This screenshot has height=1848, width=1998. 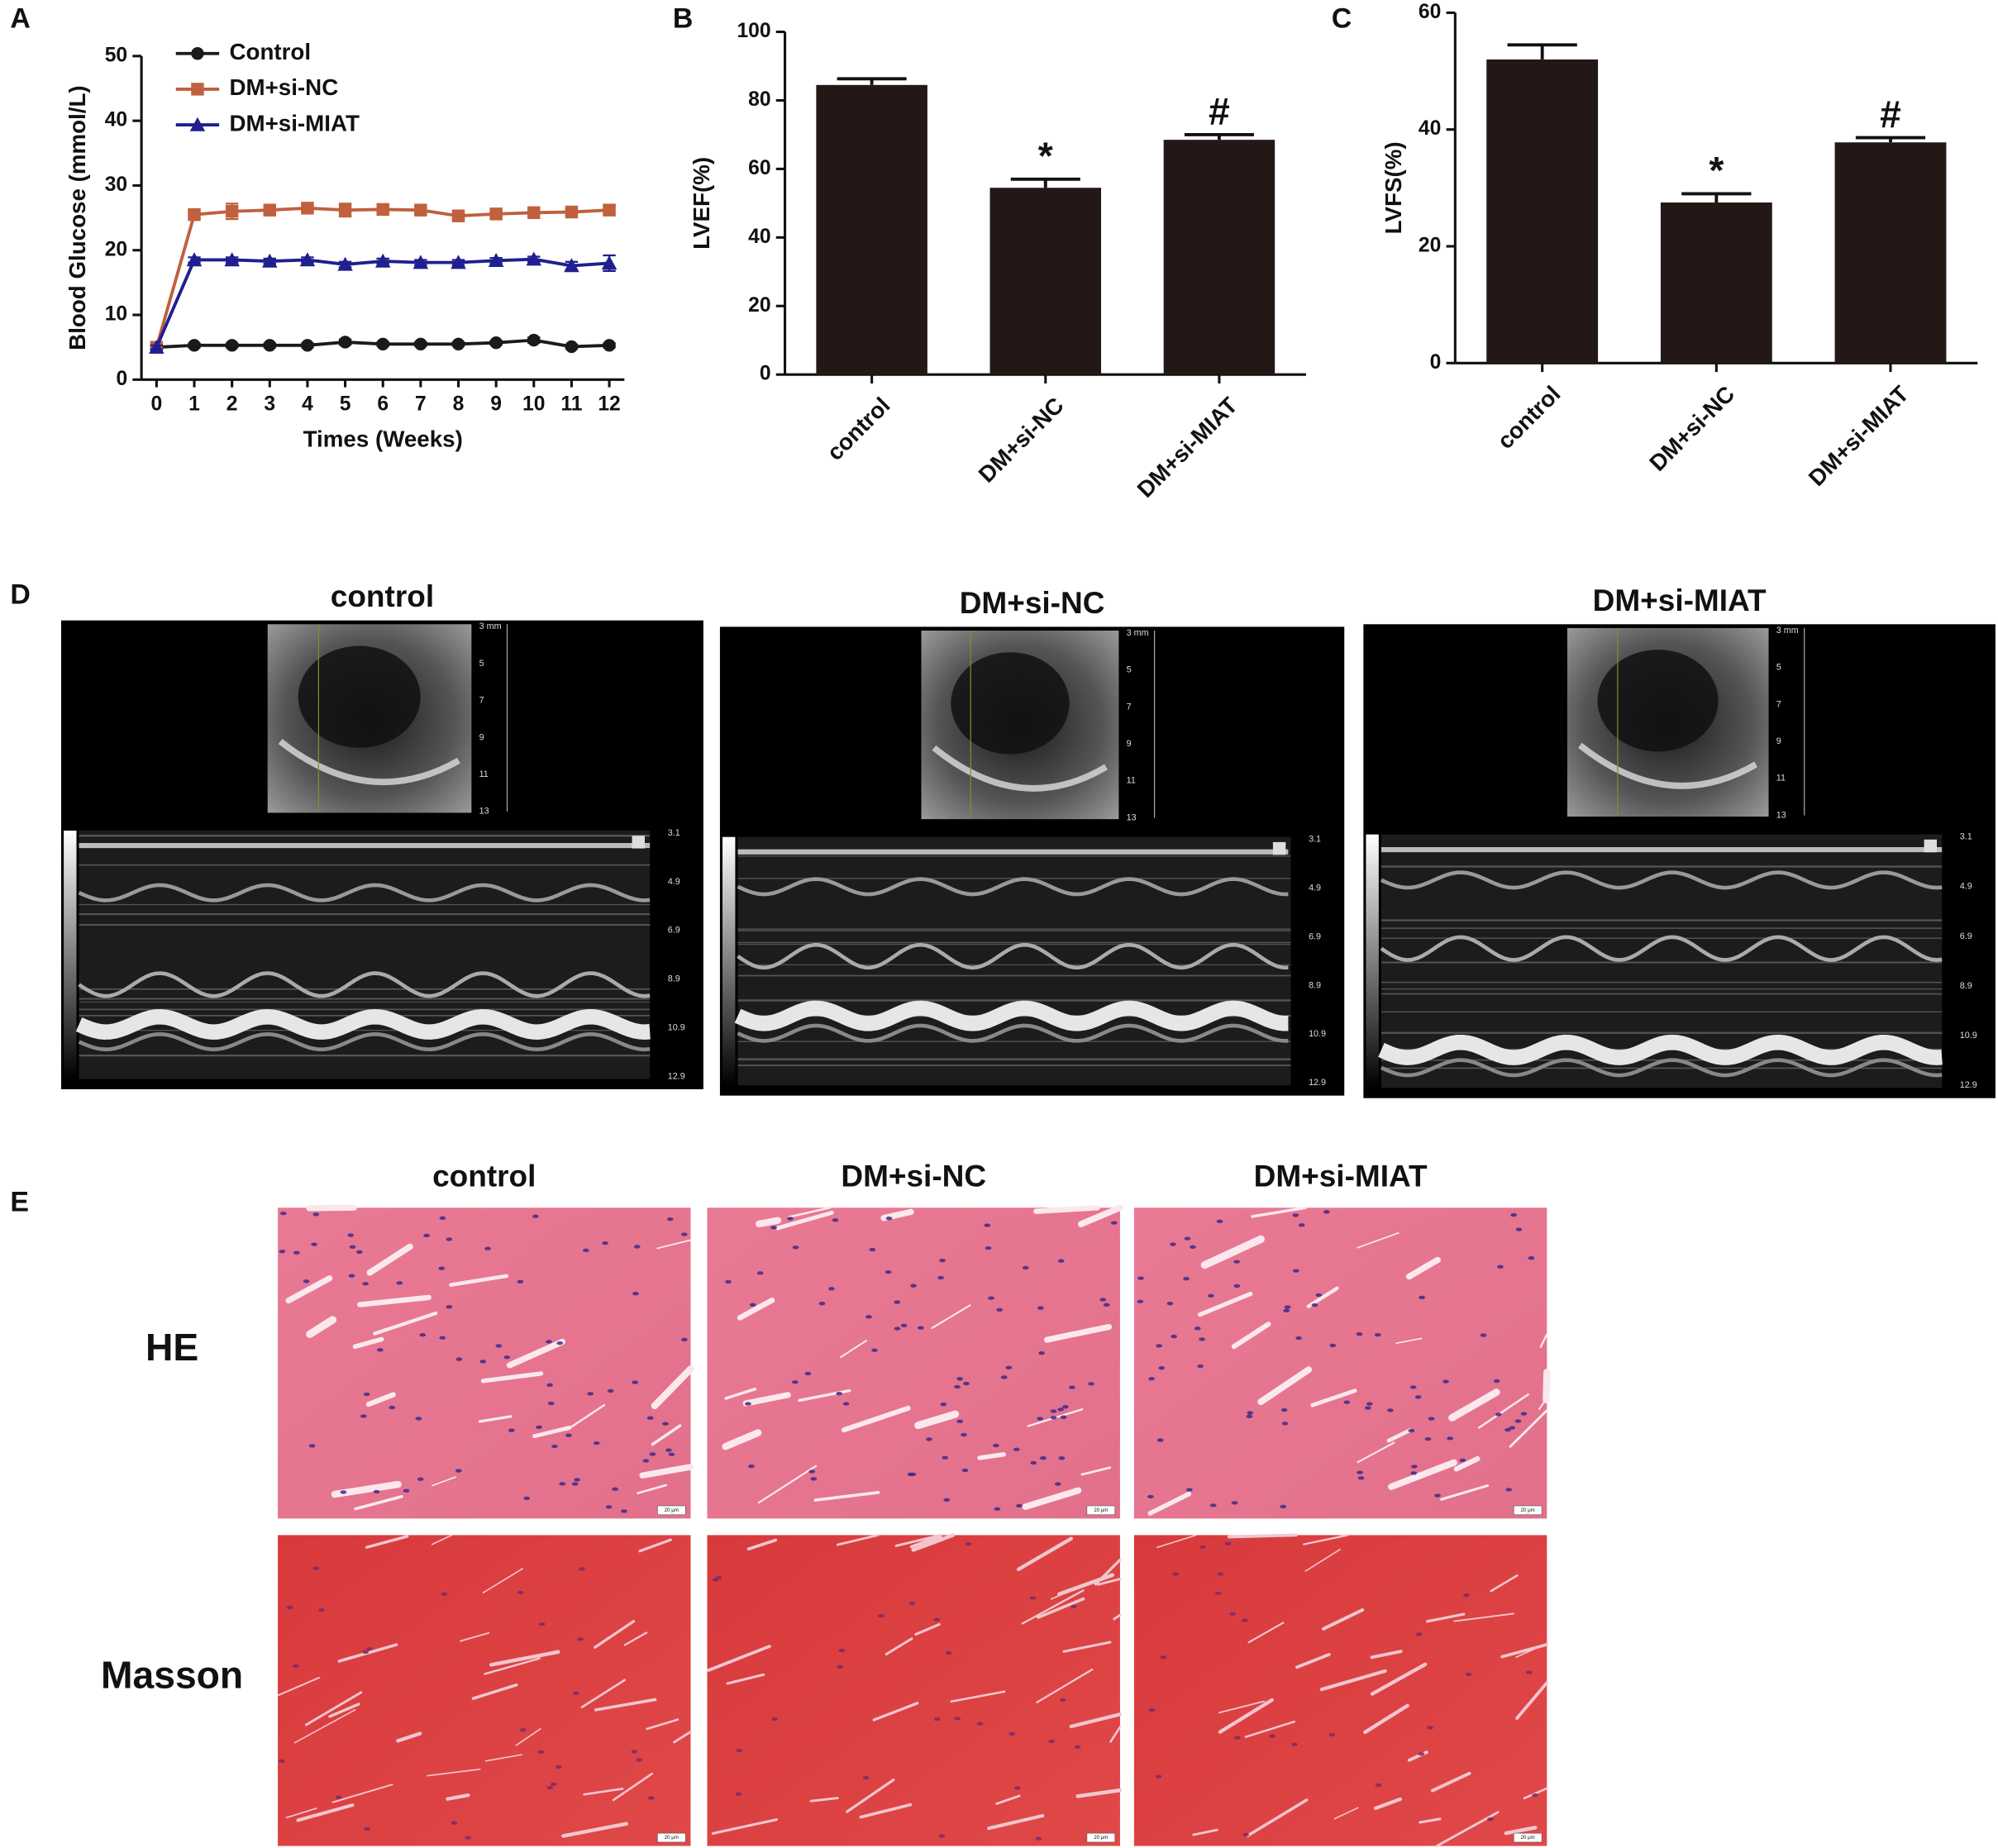 What do you see at coordinates (383, 439) in the screenshot?
I see `x-axis-label: Times (Weeks)` at bounding box center [383, 439].